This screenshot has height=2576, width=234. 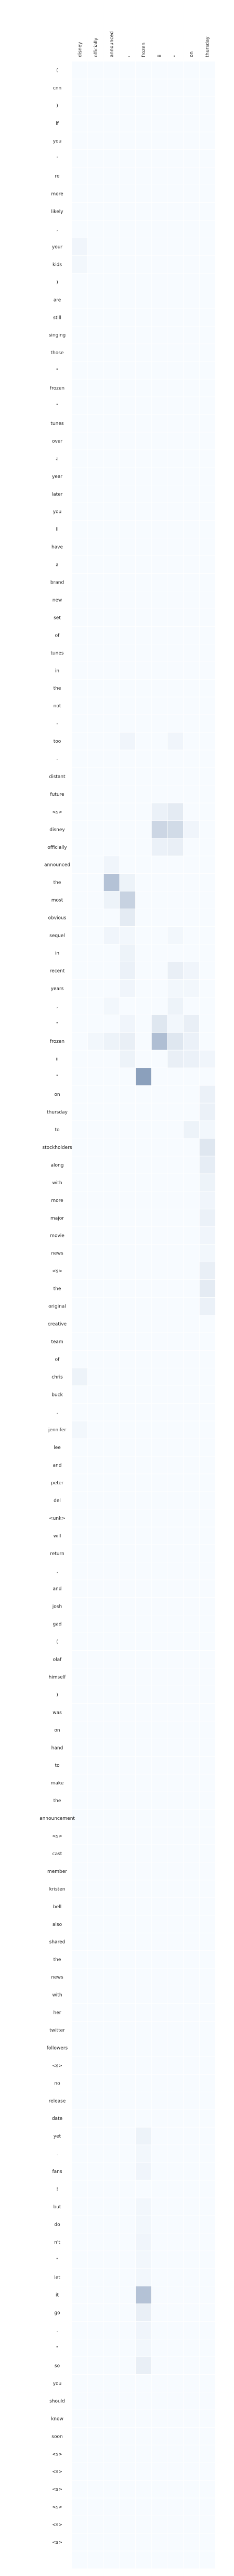 What do you see at coordinates (58, 1448) in the screenshot?
I see `y-tick-label: lee` at bounding box center [58, 1448].